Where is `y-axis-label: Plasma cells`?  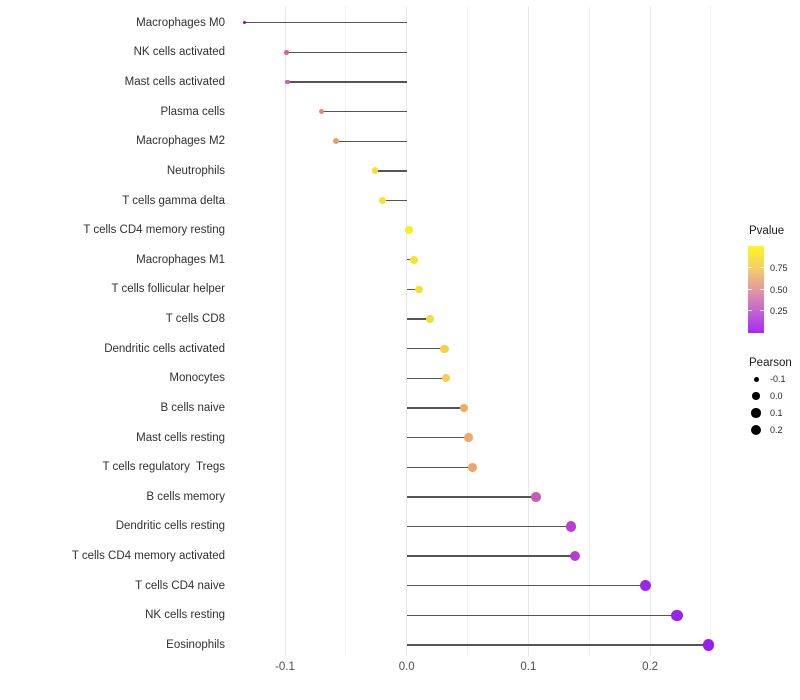
y-axis-label: Plasma cells is located at coordinates (192, 111).